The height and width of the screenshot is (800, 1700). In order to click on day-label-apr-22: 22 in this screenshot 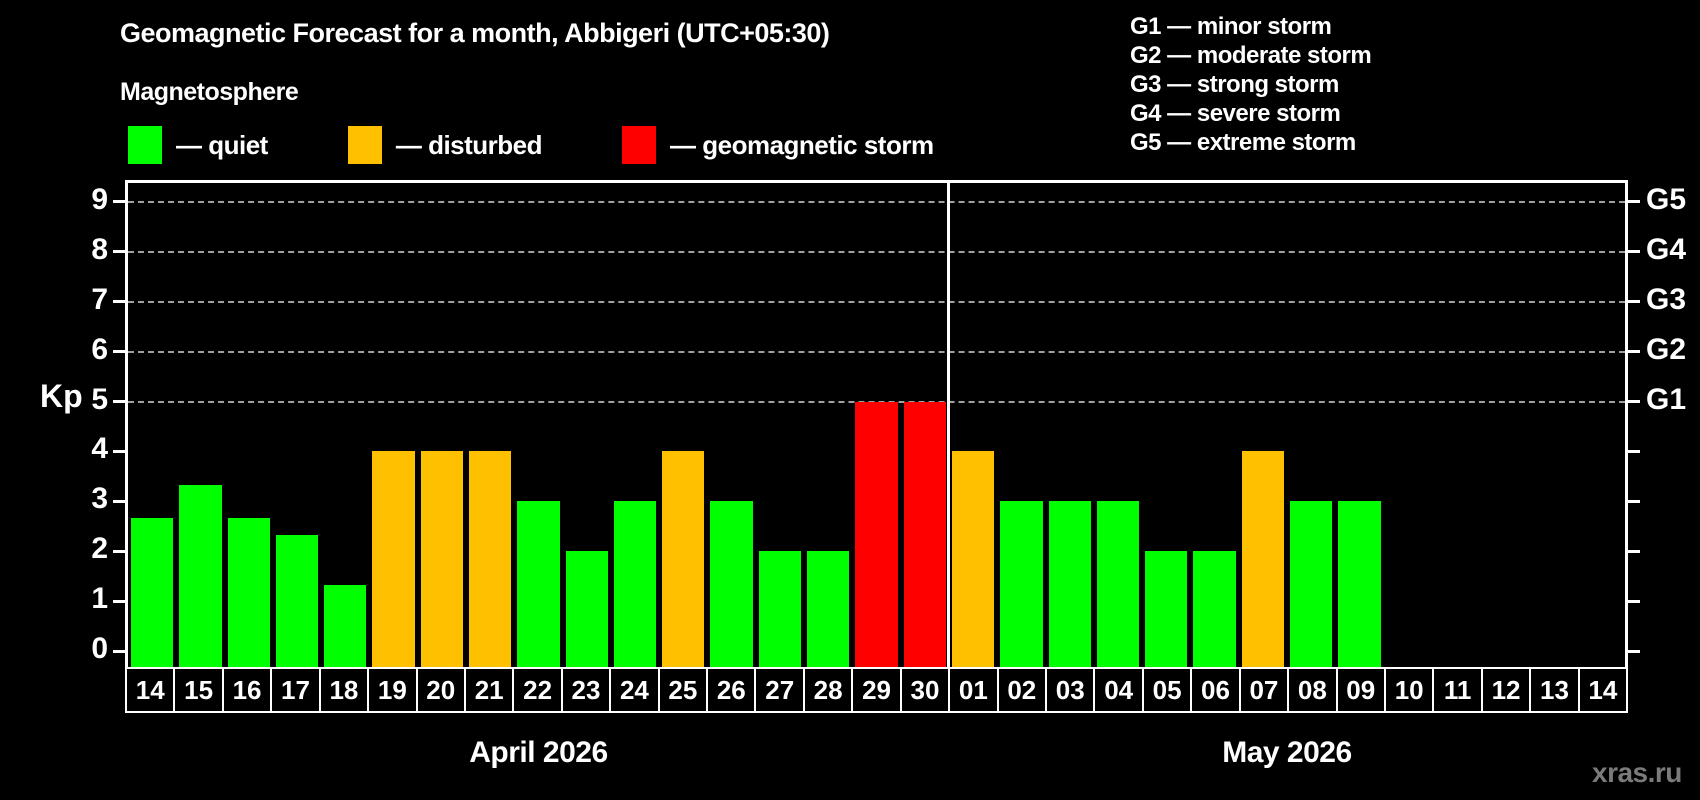, I will do `click(537, 690)`.